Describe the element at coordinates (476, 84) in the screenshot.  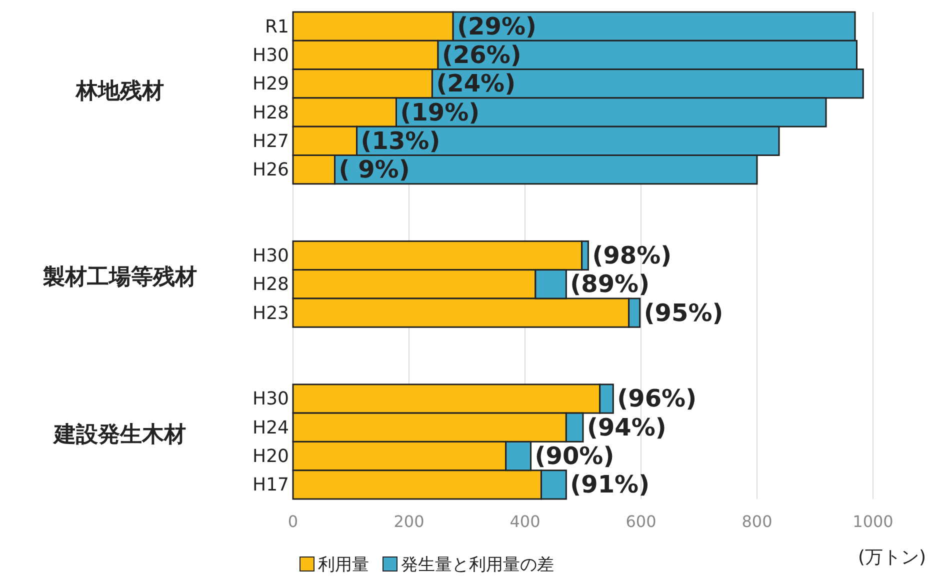
I see `annotation: (24%)` at that location.